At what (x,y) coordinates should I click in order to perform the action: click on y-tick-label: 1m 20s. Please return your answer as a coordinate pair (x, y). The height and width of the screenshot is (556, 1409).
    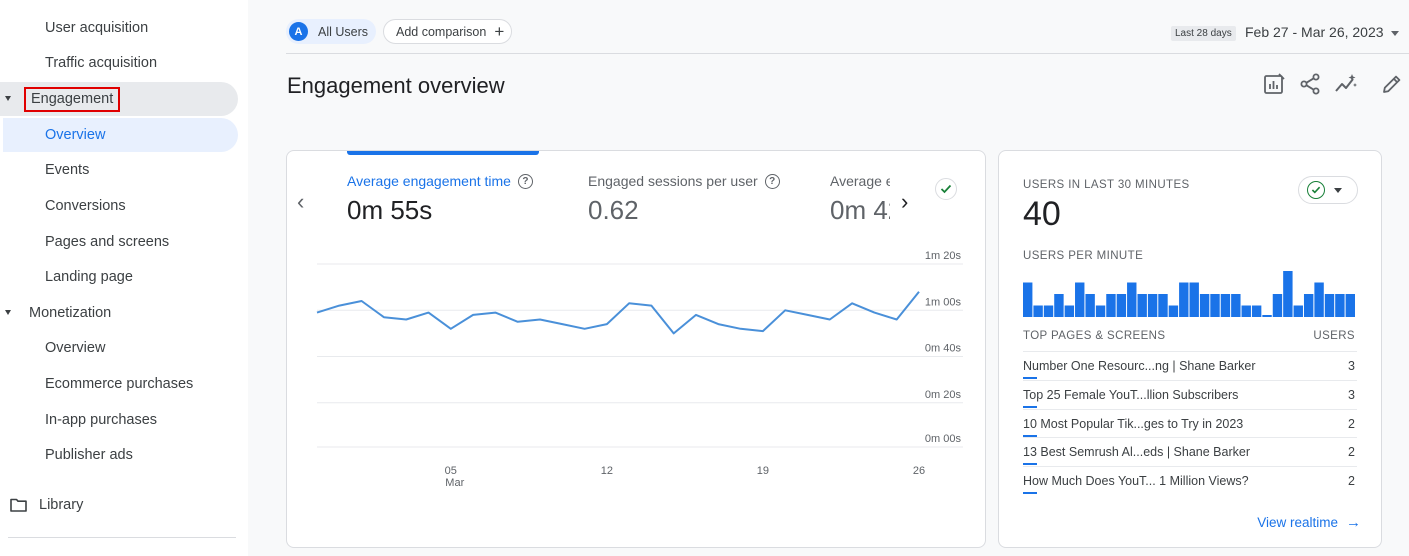
    Looking at the image, I should click on (943, 256).